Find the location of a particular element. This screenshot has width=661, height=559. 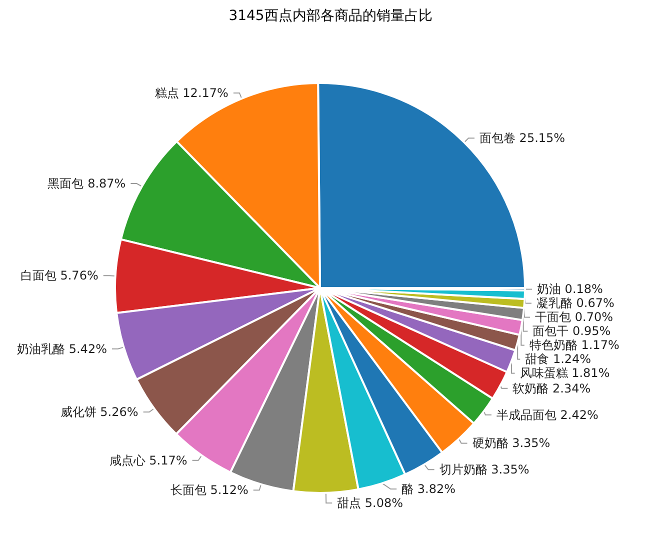

slice-label: 半成品面包 2.42% is located at coordinates (547, 415).